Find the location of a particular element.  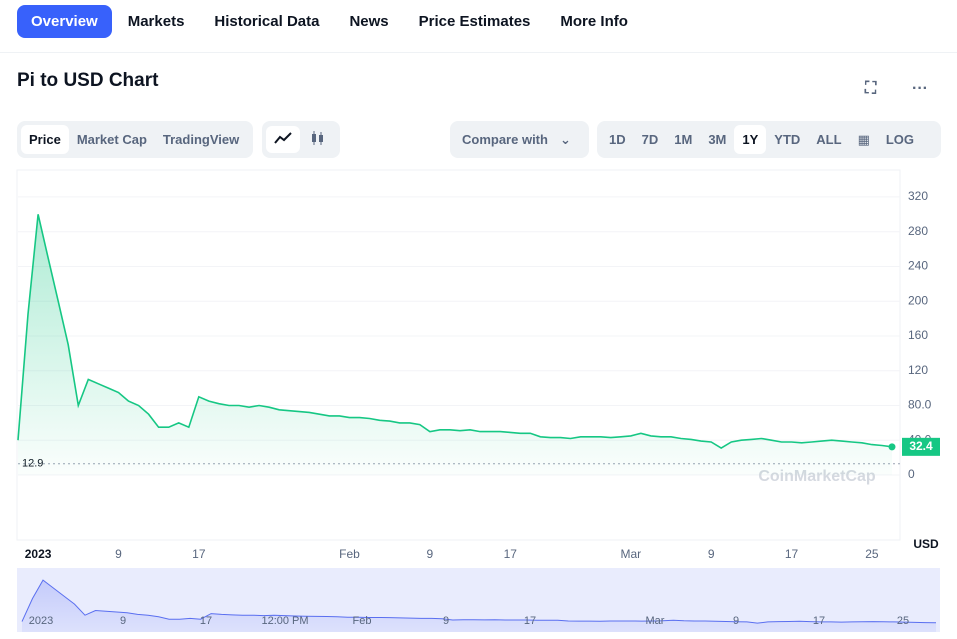

tab: Markets is located at coordinates (156, 21).